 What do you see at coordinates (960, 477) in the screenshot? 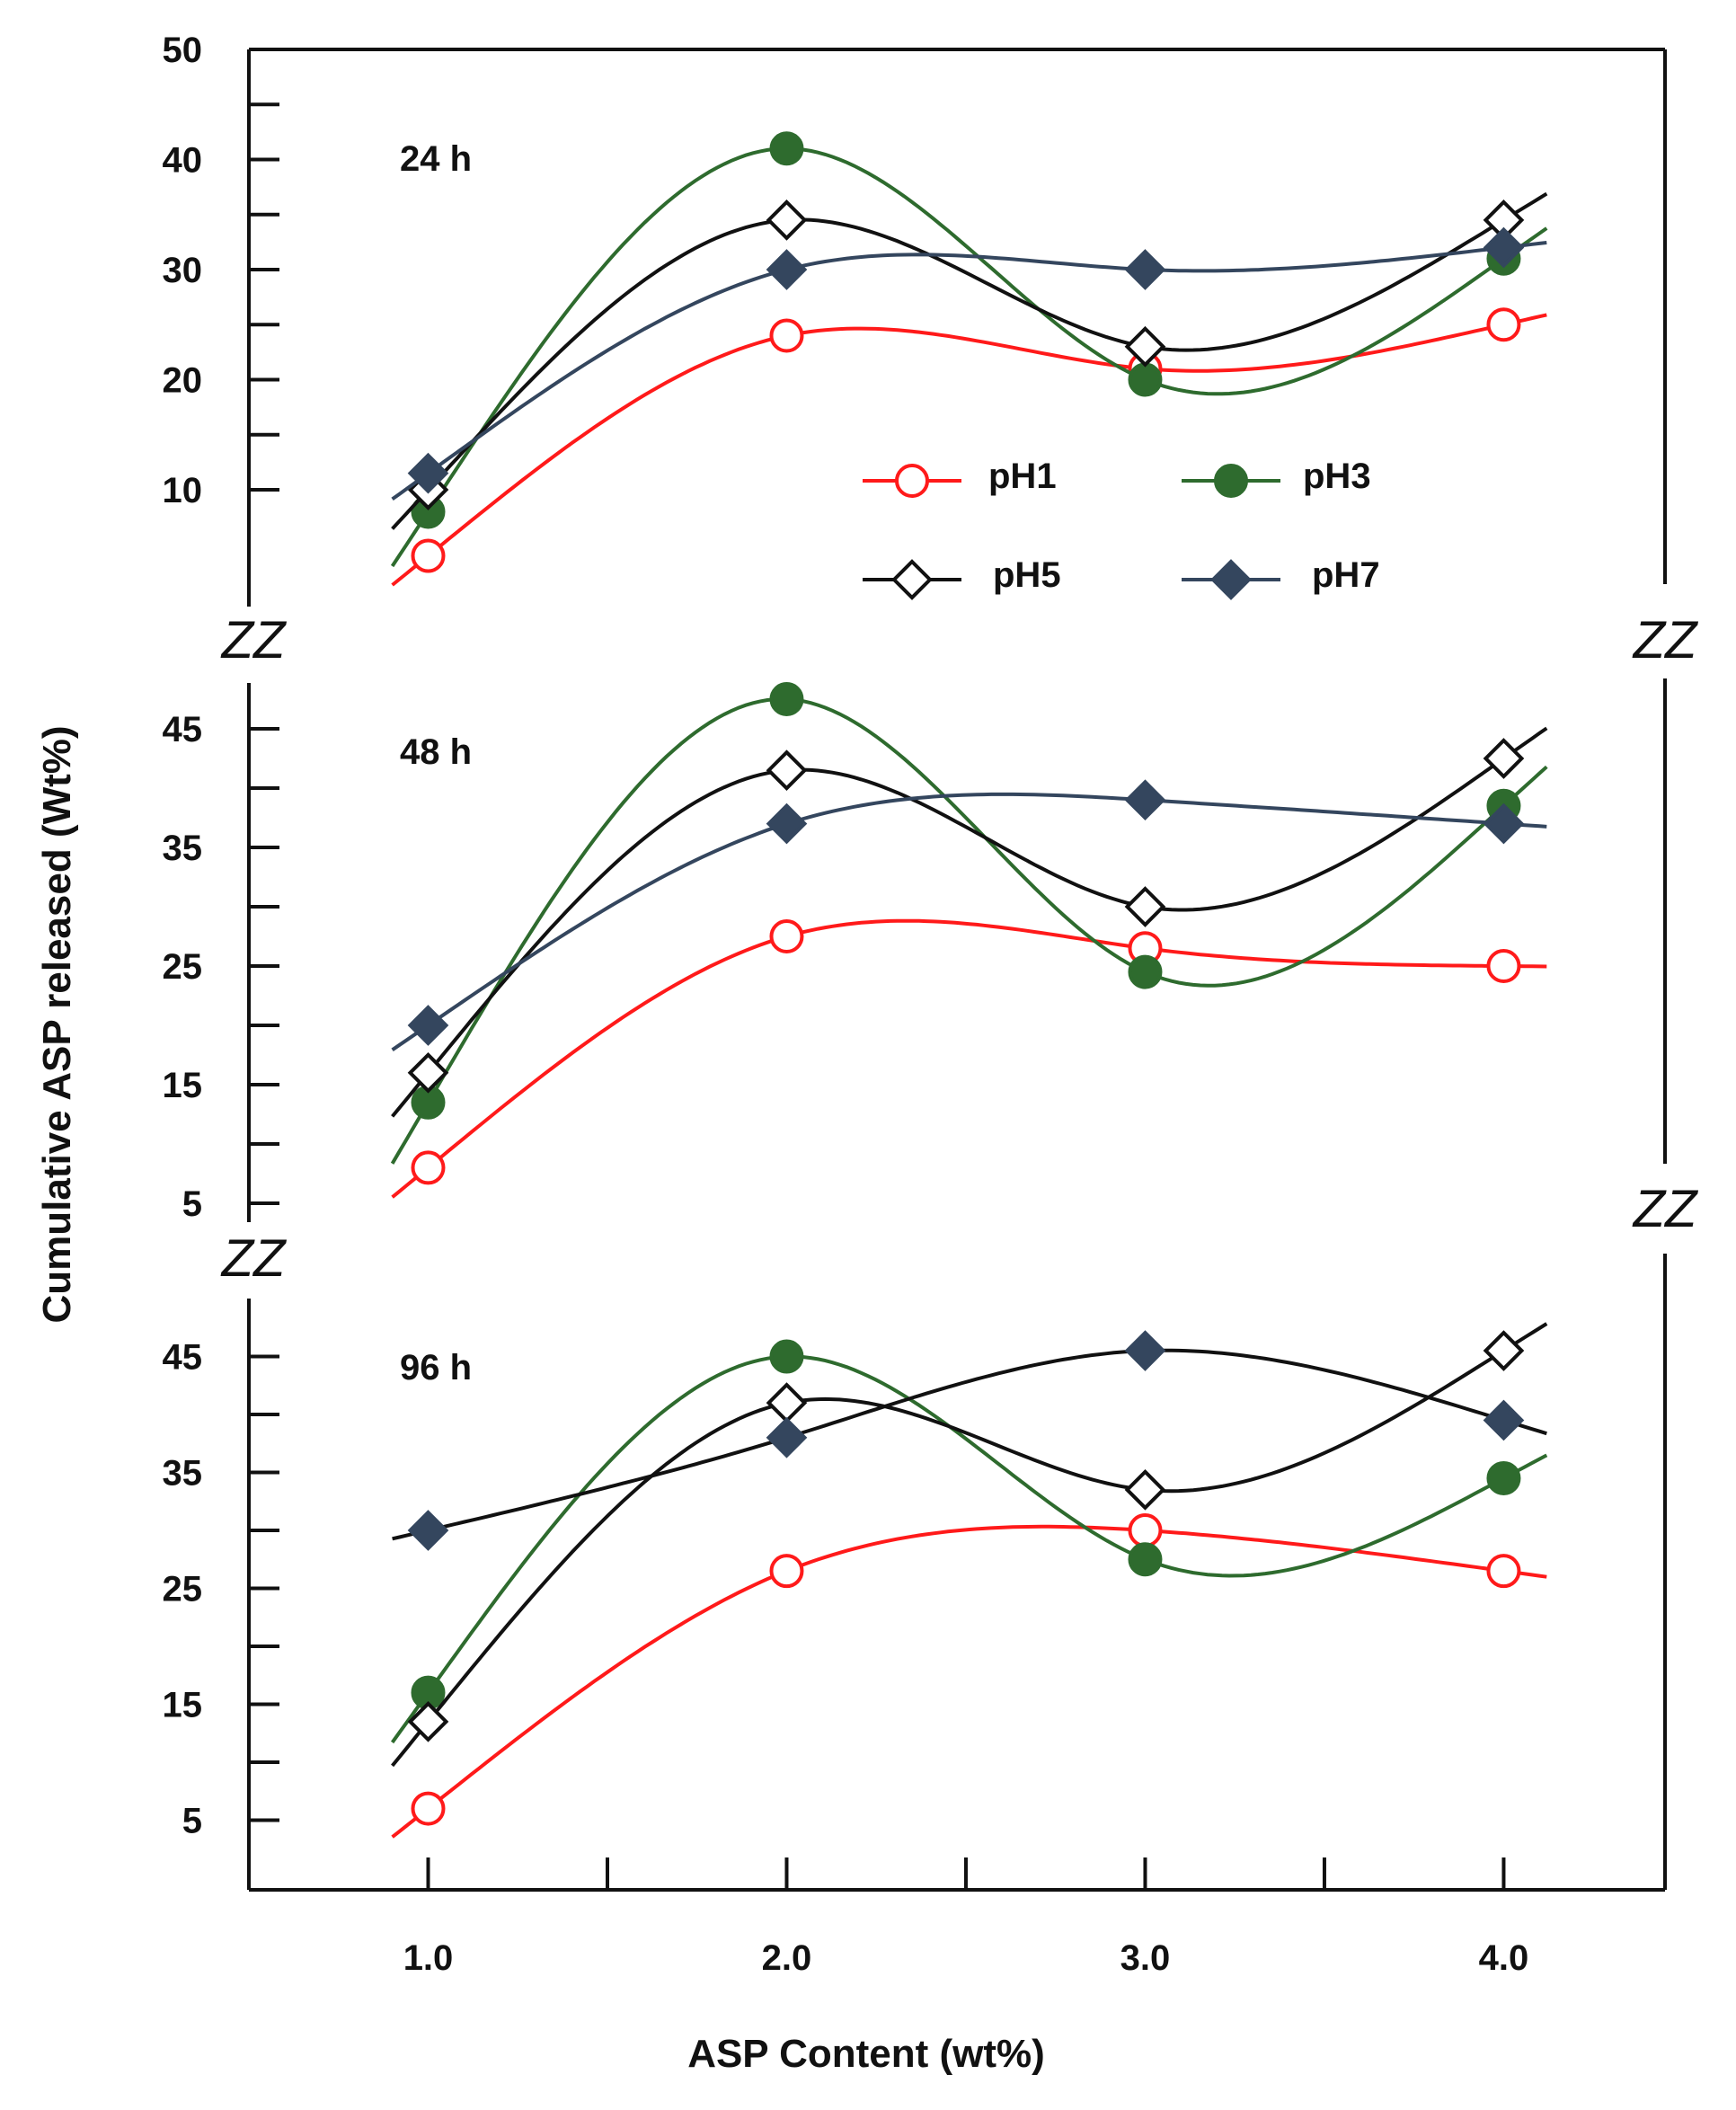
I see `legend-entry-ph1: pH1` at bounding box center [960, 477].